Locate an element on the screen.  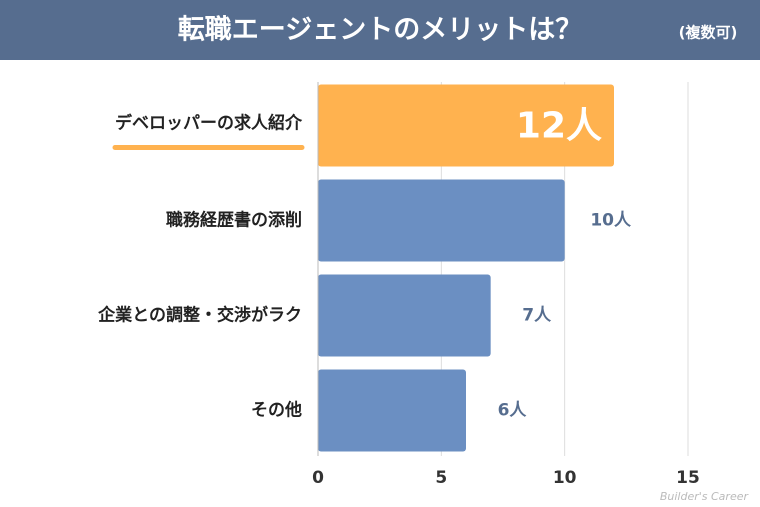
x-tick-label: 15 is located at coordinates (688, 478).